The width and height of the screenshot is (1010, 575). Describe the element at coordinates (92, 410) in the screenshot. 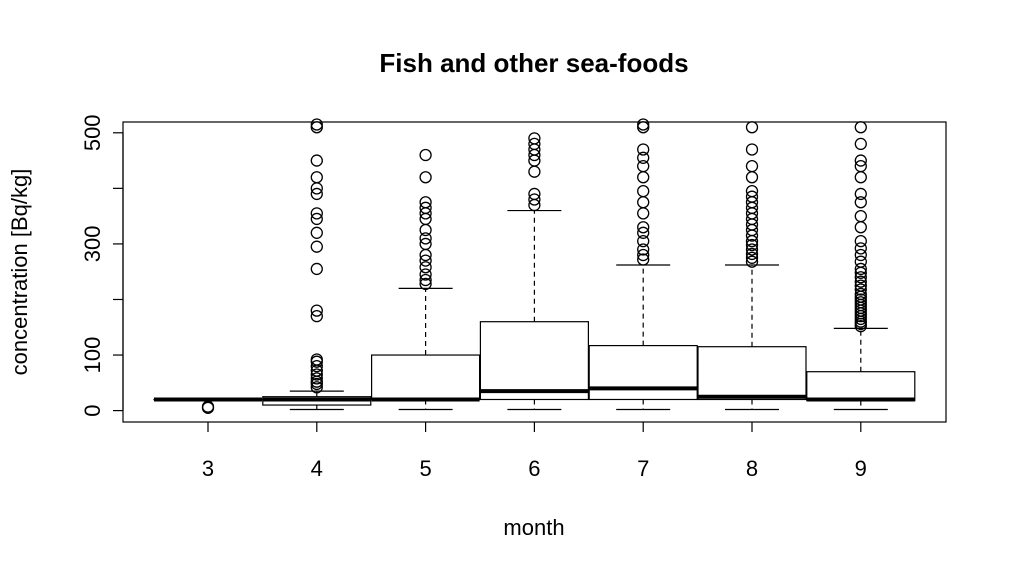

I see `y-tick-label: 0` at that location.